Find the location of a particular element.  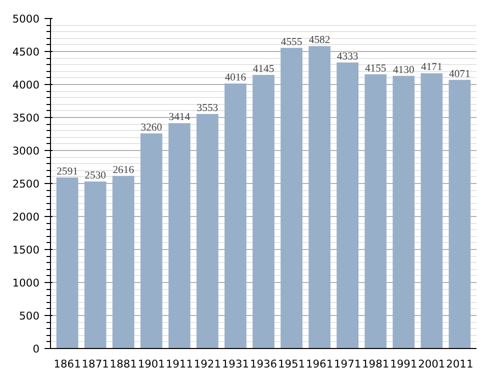

x-tick-label: 1991 is located at coordinates (404, 364).